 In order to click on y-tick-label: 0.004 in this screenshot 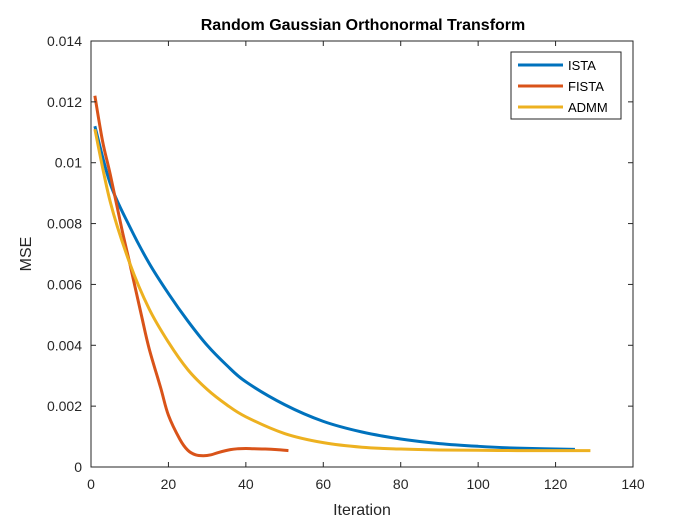, I will do `click(64, 345)`.